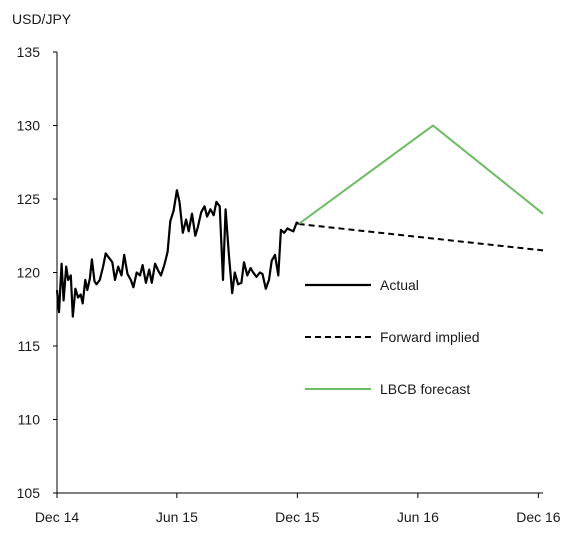 This screenshot has height=533, width=579. What do you see at coordinates (42, 19) in the screenshot?
I see `y-axis-unit-label: USD/JPY` at bounding box center [42, 19].